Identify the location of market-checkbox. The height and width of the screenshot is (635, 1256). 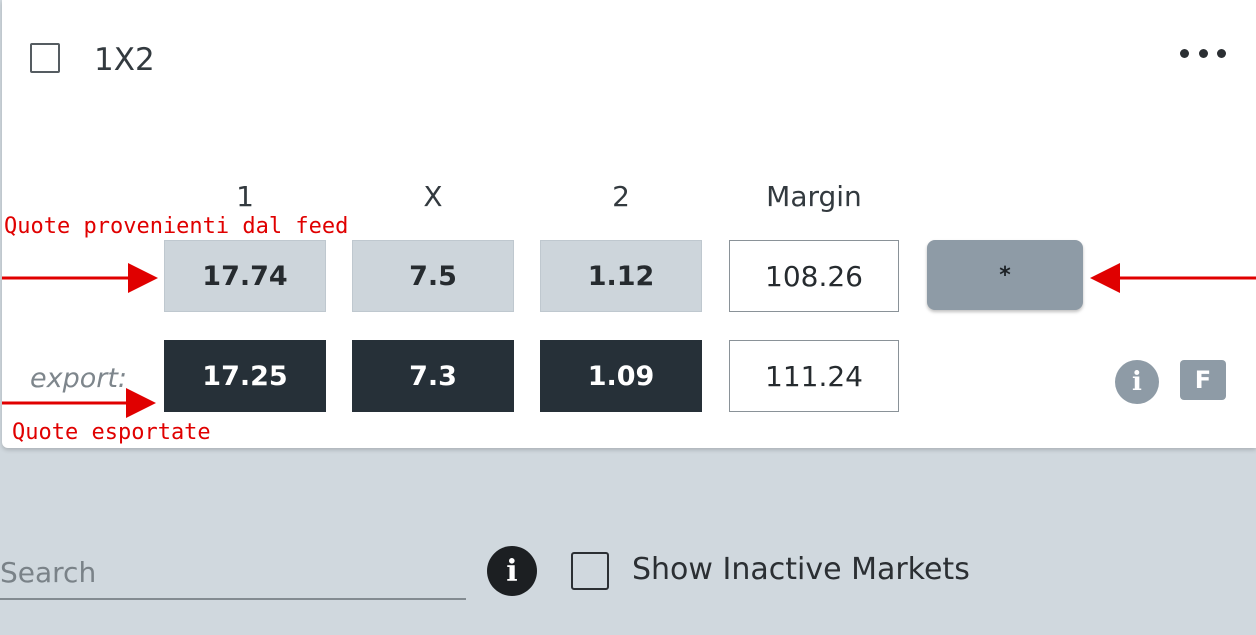
(45, 58).